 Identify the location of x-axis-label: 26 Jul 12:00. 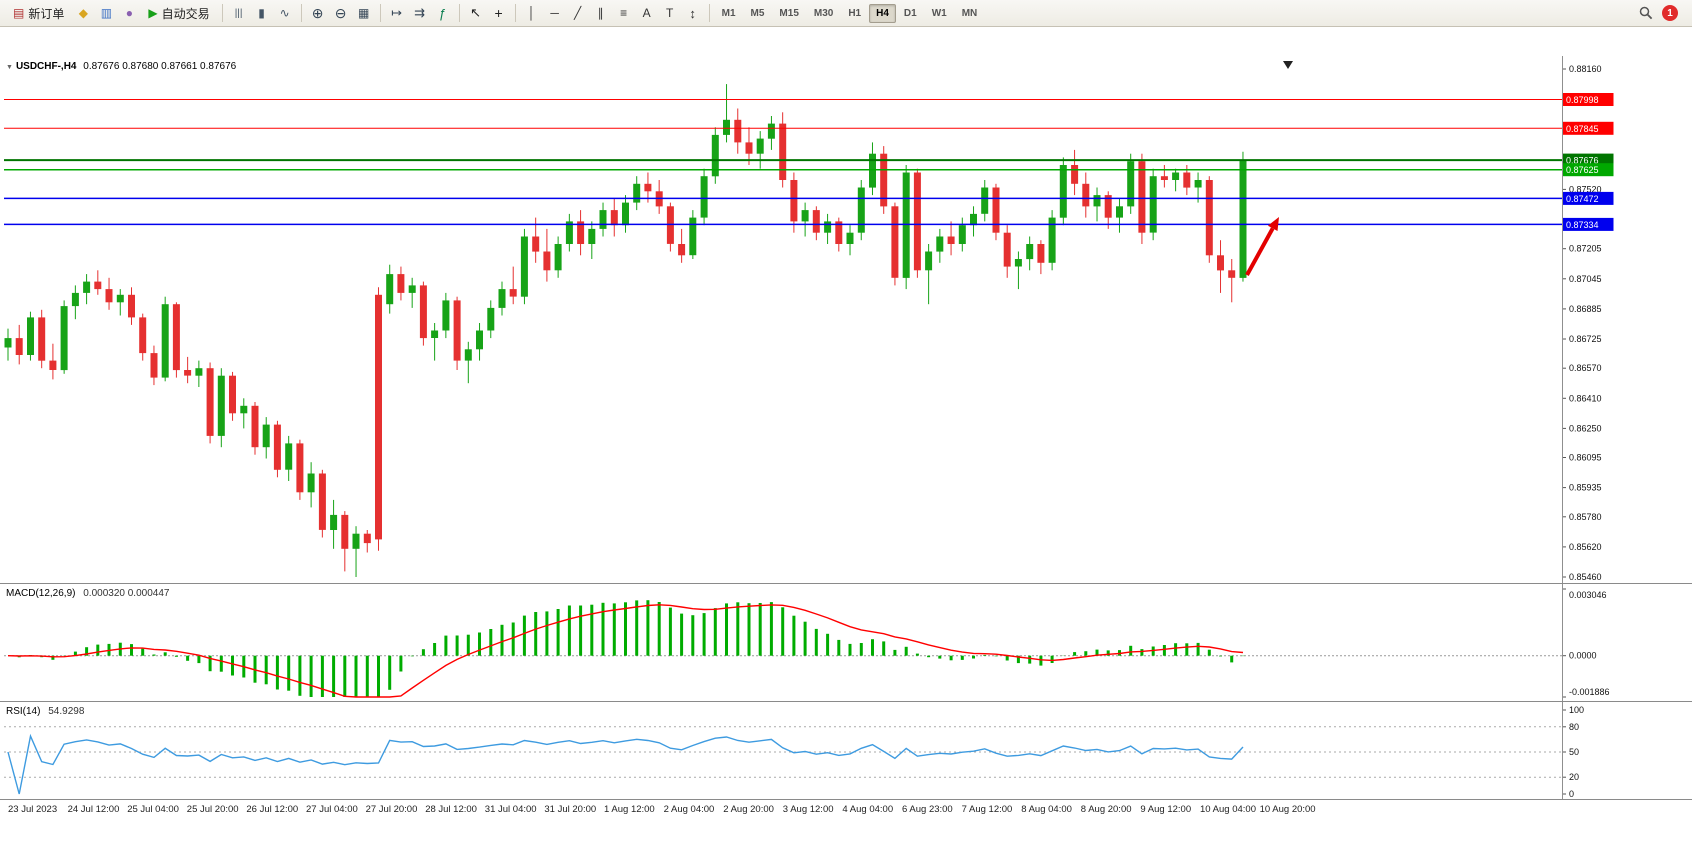
(272, 809).